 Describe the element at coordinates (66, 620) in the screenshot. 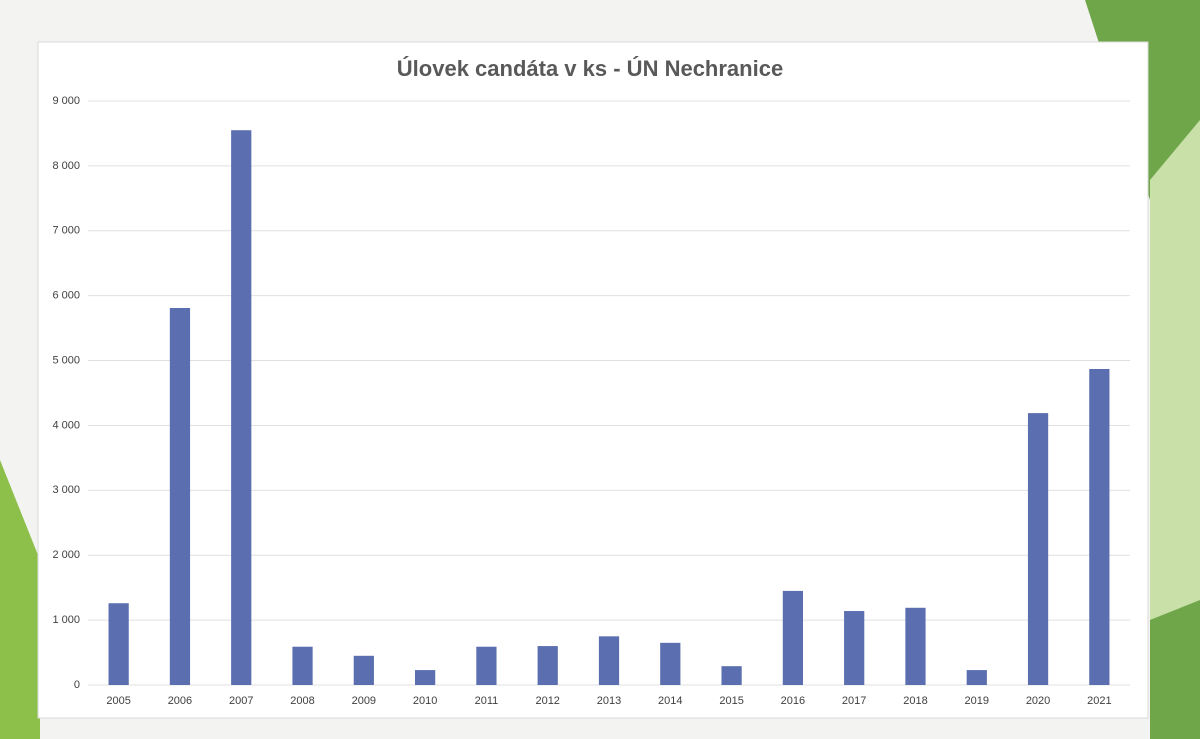

I see `y-tick-label: 1 000` at that location.